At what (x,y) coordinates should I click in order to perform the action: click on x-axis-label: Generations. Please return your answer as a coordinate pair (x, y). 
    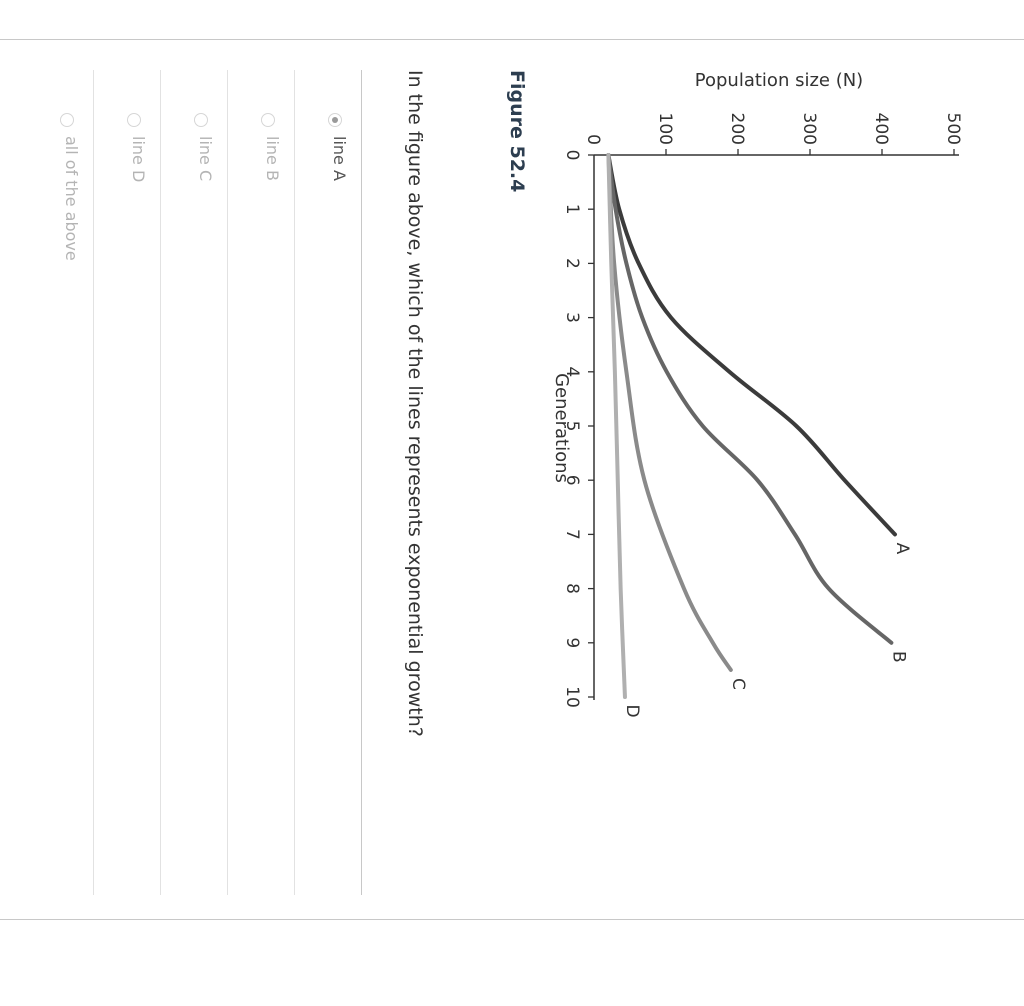
    Looking at the image, I should click on (563, 428).